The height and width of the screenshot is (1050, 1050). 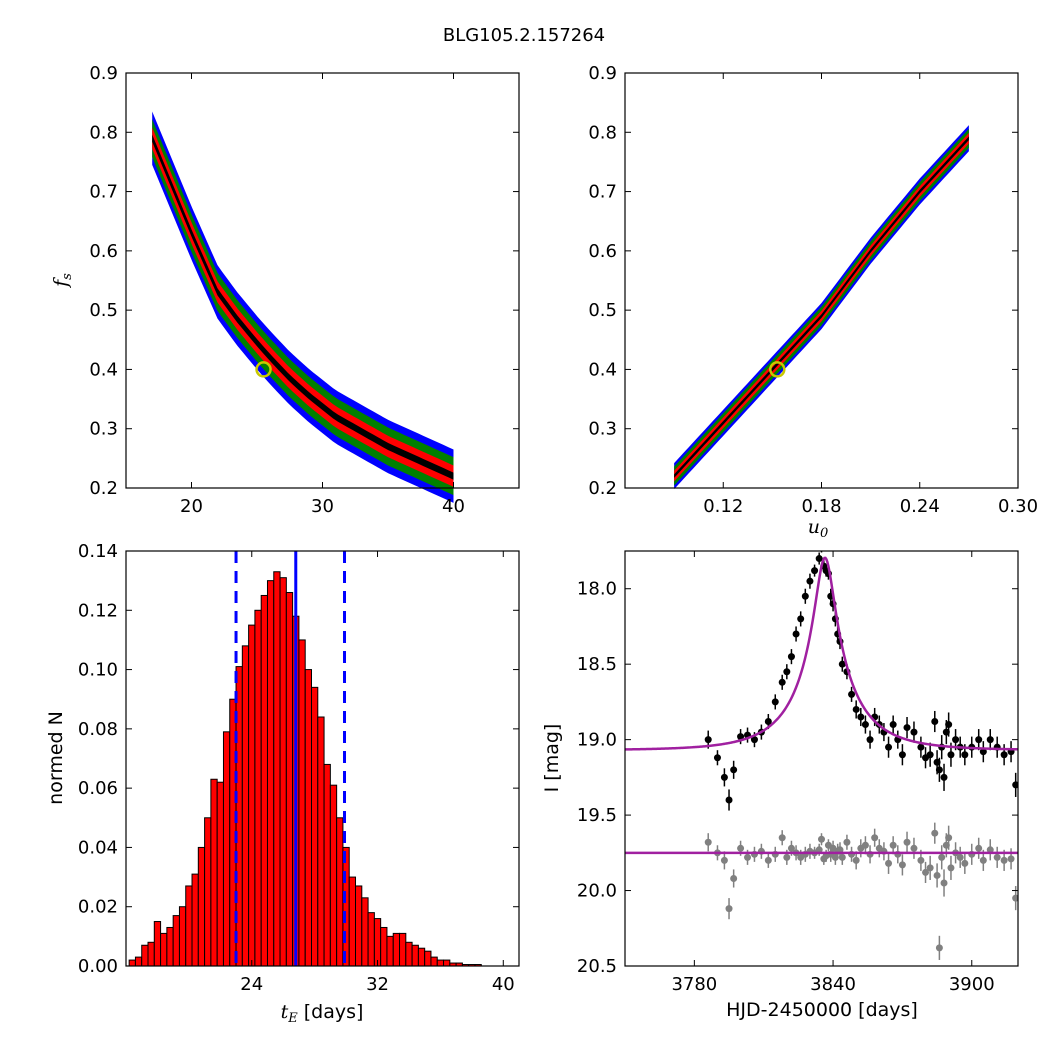 I want to click on lightcurve-ylabel: I [mag], so click(x=552, y=758).